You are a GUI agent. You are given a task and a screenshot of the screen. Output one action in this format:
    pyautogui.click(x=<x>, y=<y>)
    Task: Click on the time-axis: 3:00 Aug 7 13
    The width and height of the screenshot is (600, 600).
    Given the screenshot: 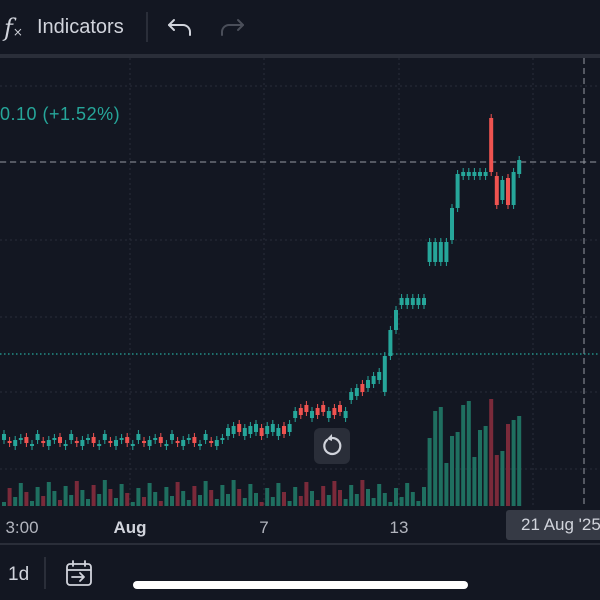 What is the action you would take?
    pyautogui.click(x=300, y=525)
    